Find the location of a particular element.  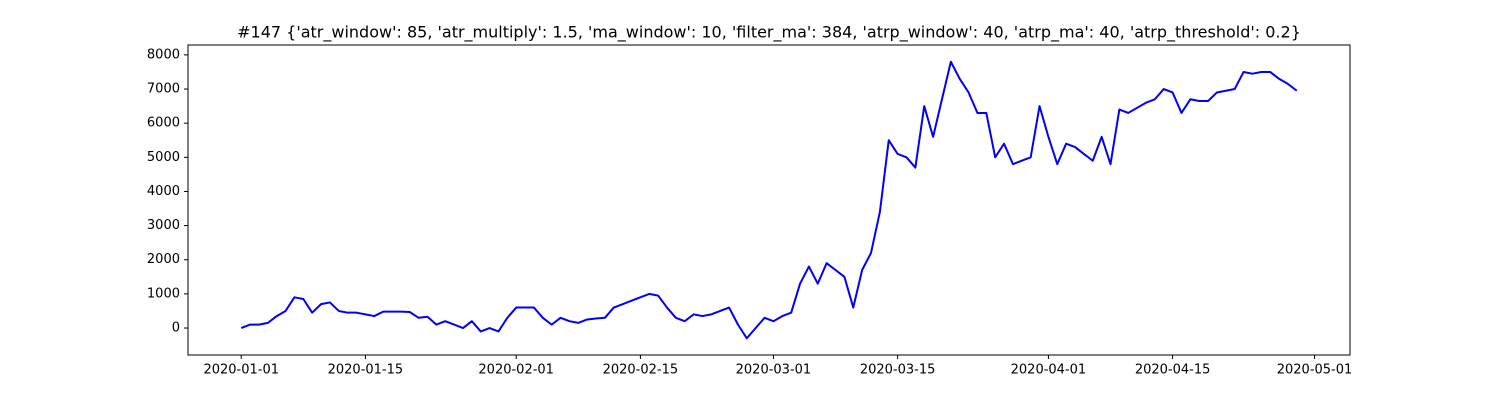

x-tick-label: 2020-01-15 is located at coordinates (366, 370).